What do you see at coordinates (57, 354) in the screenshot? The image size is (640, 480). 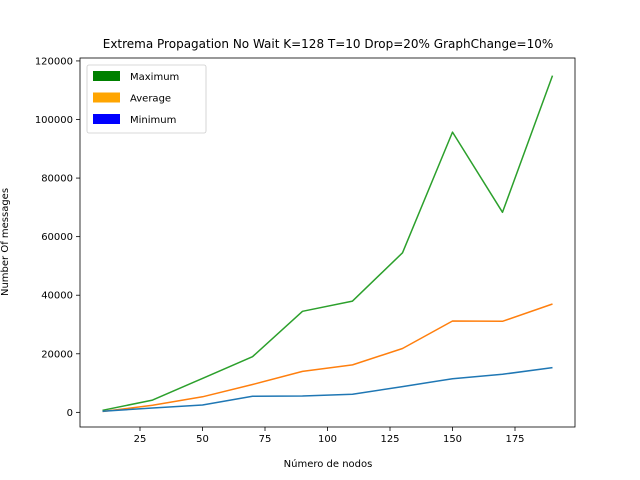 I see `y-tick-label: 20000` at bounding box center [57, 354].